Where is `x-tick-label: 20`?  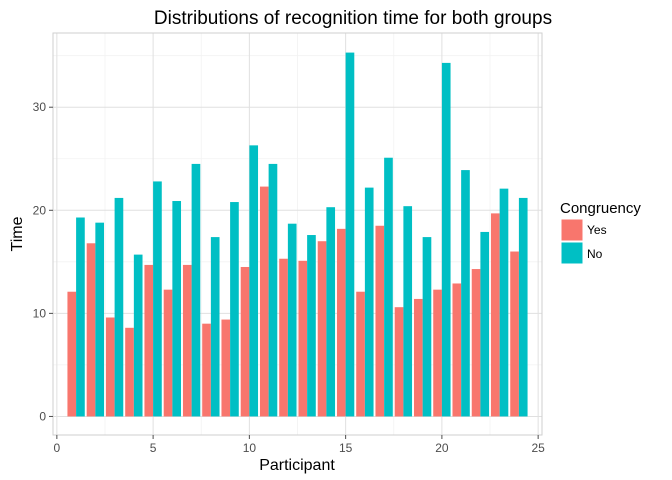
x-tick-label: 20 is located at coordinates (442, 448).